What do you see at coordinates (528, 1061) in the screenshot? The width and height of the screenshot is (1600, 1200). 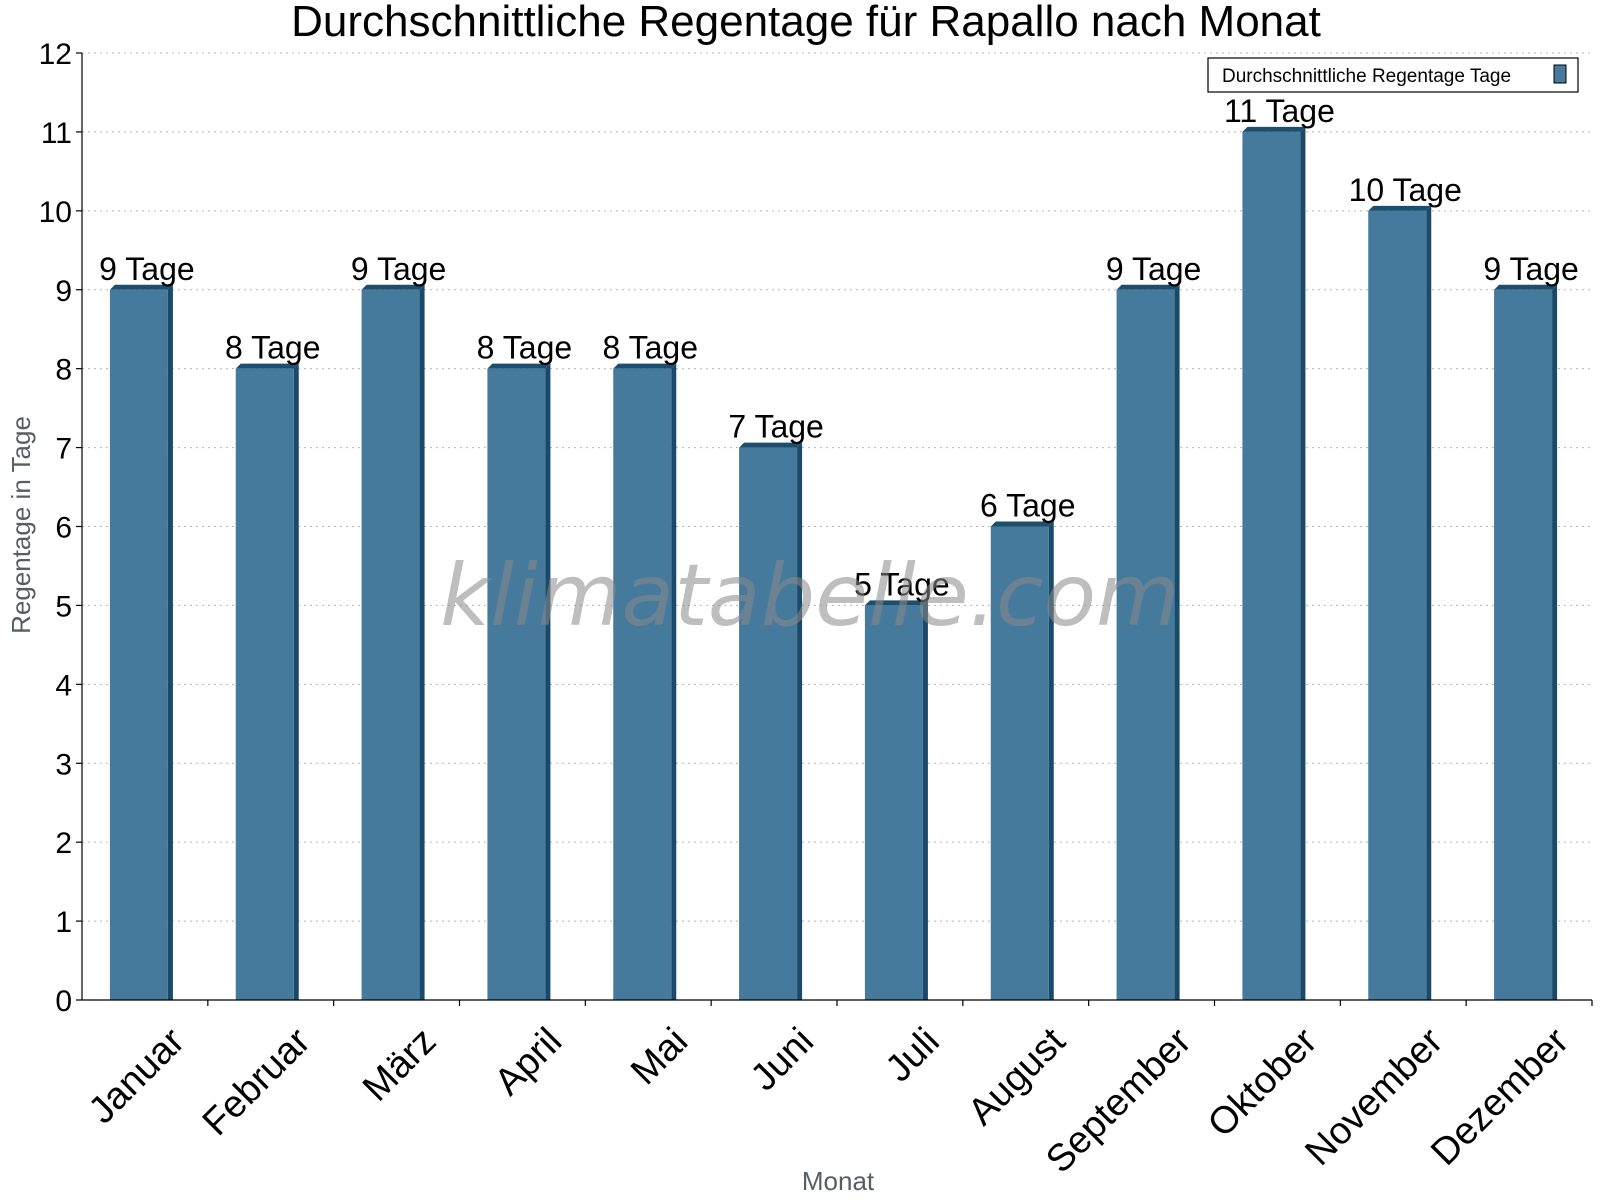 I see `x-tick-label-April: April` at bounding box center [528, 1061].